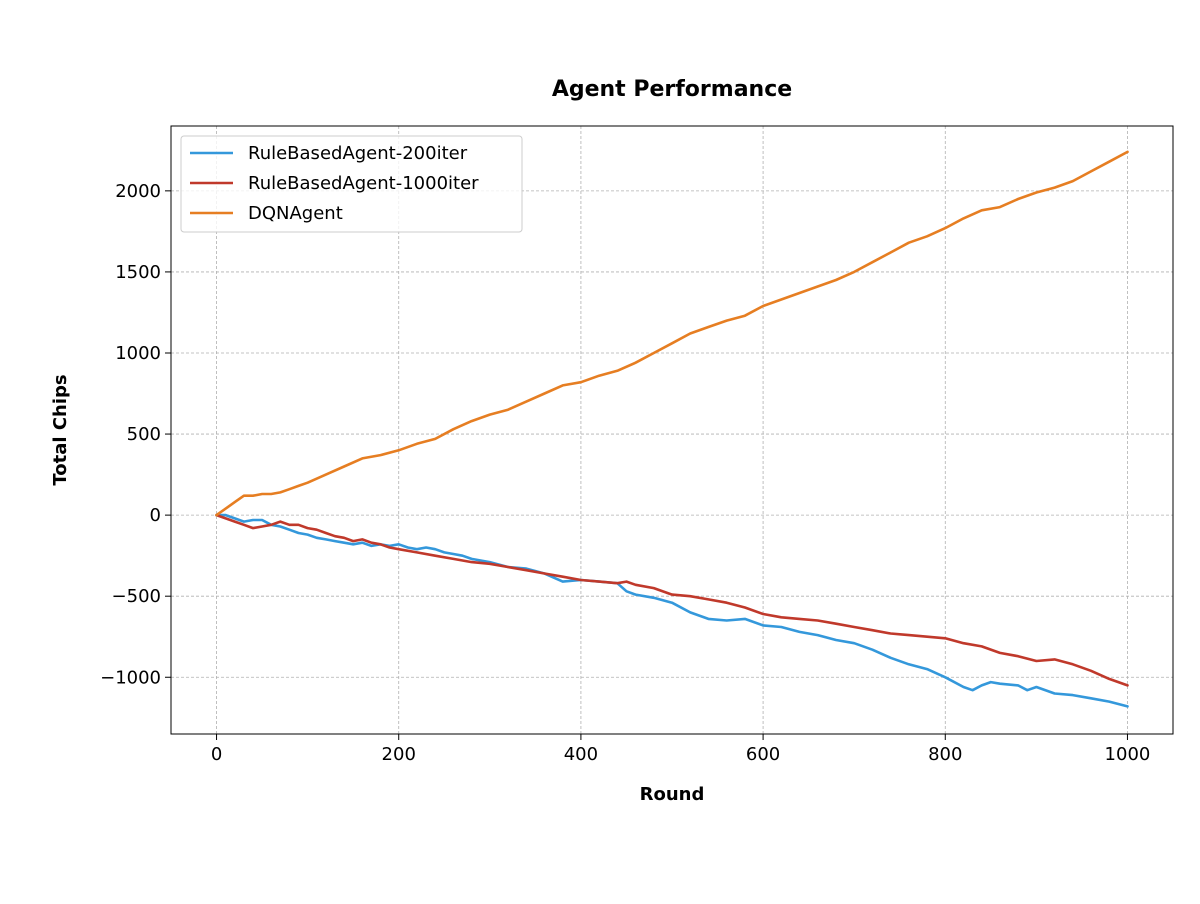 Image resolution: width=1200 pixels, height=904 pixels. I want to click on x-axis-ticks: 0 200 400 600 800 1000, so click(681, 749).